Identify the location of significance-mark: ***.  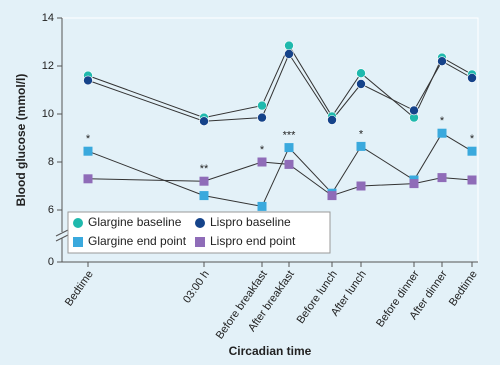
(290, 136).